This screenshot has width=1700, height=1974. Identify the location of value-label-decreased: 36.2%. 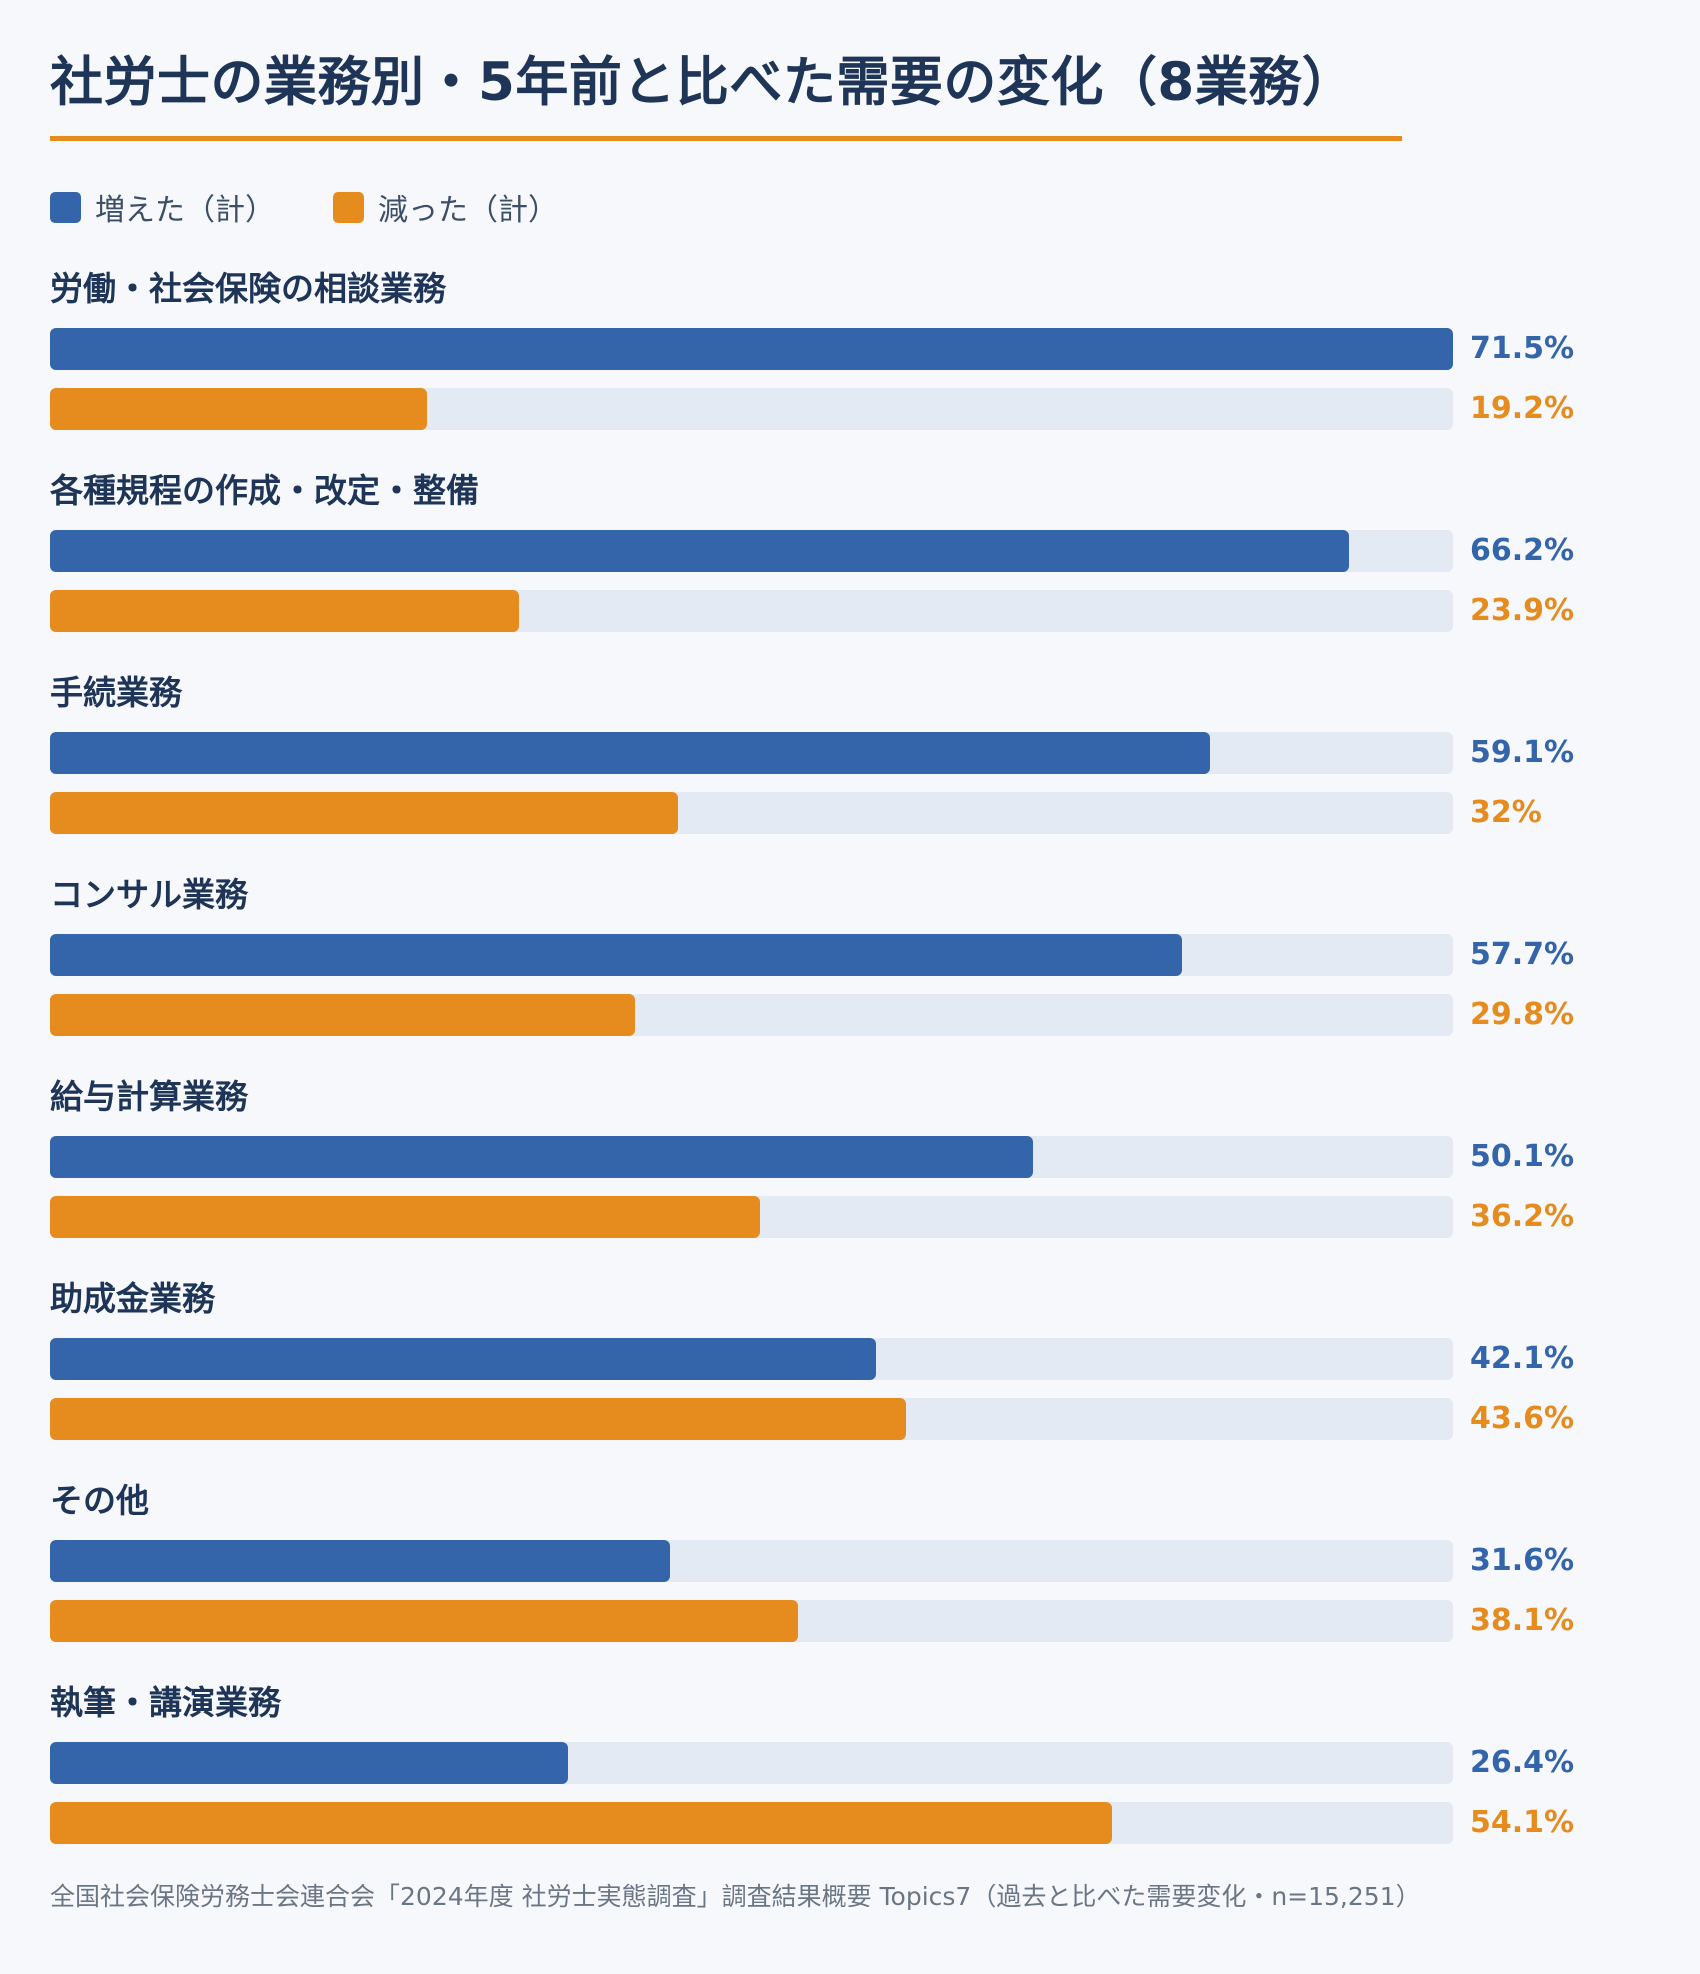
(1522, 1216).